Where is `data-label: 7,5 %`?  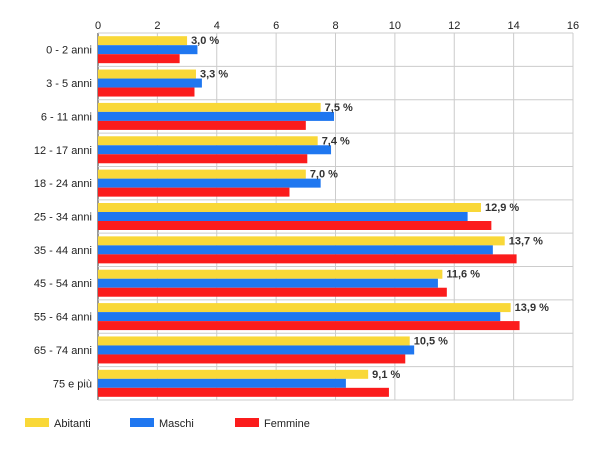
data-label: 7,5 % is located at coordinates (339, 108).